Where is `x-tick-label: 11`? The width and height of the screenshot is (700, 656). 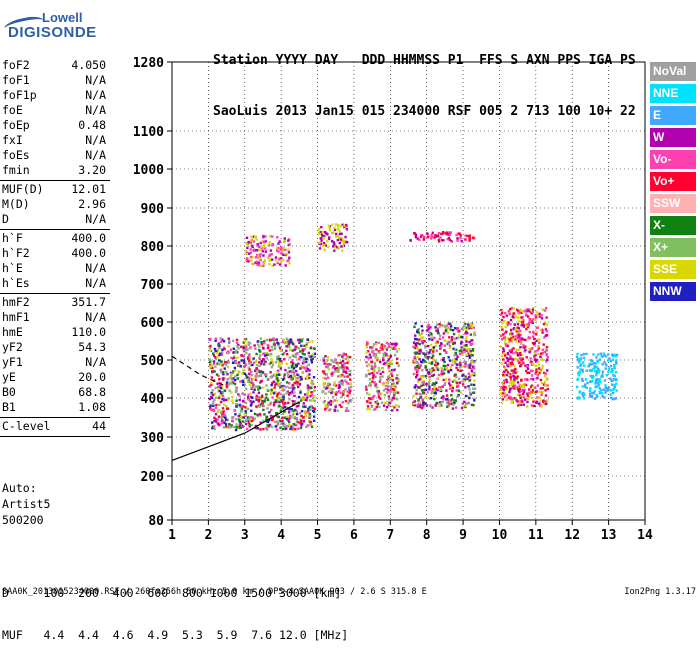
x-tick-label: 11 is located at coordinates (536, 535).